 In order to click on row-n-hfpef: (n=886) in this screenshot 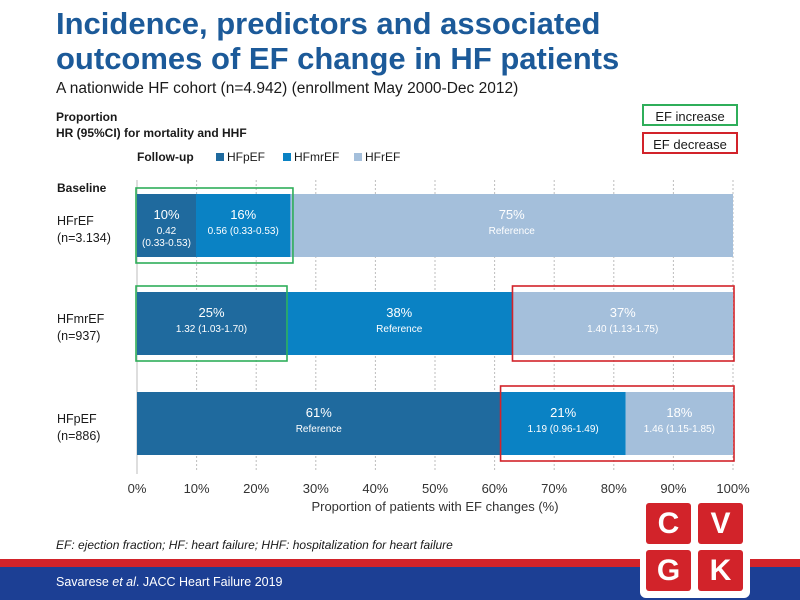, I will do `click(78, 436)`.